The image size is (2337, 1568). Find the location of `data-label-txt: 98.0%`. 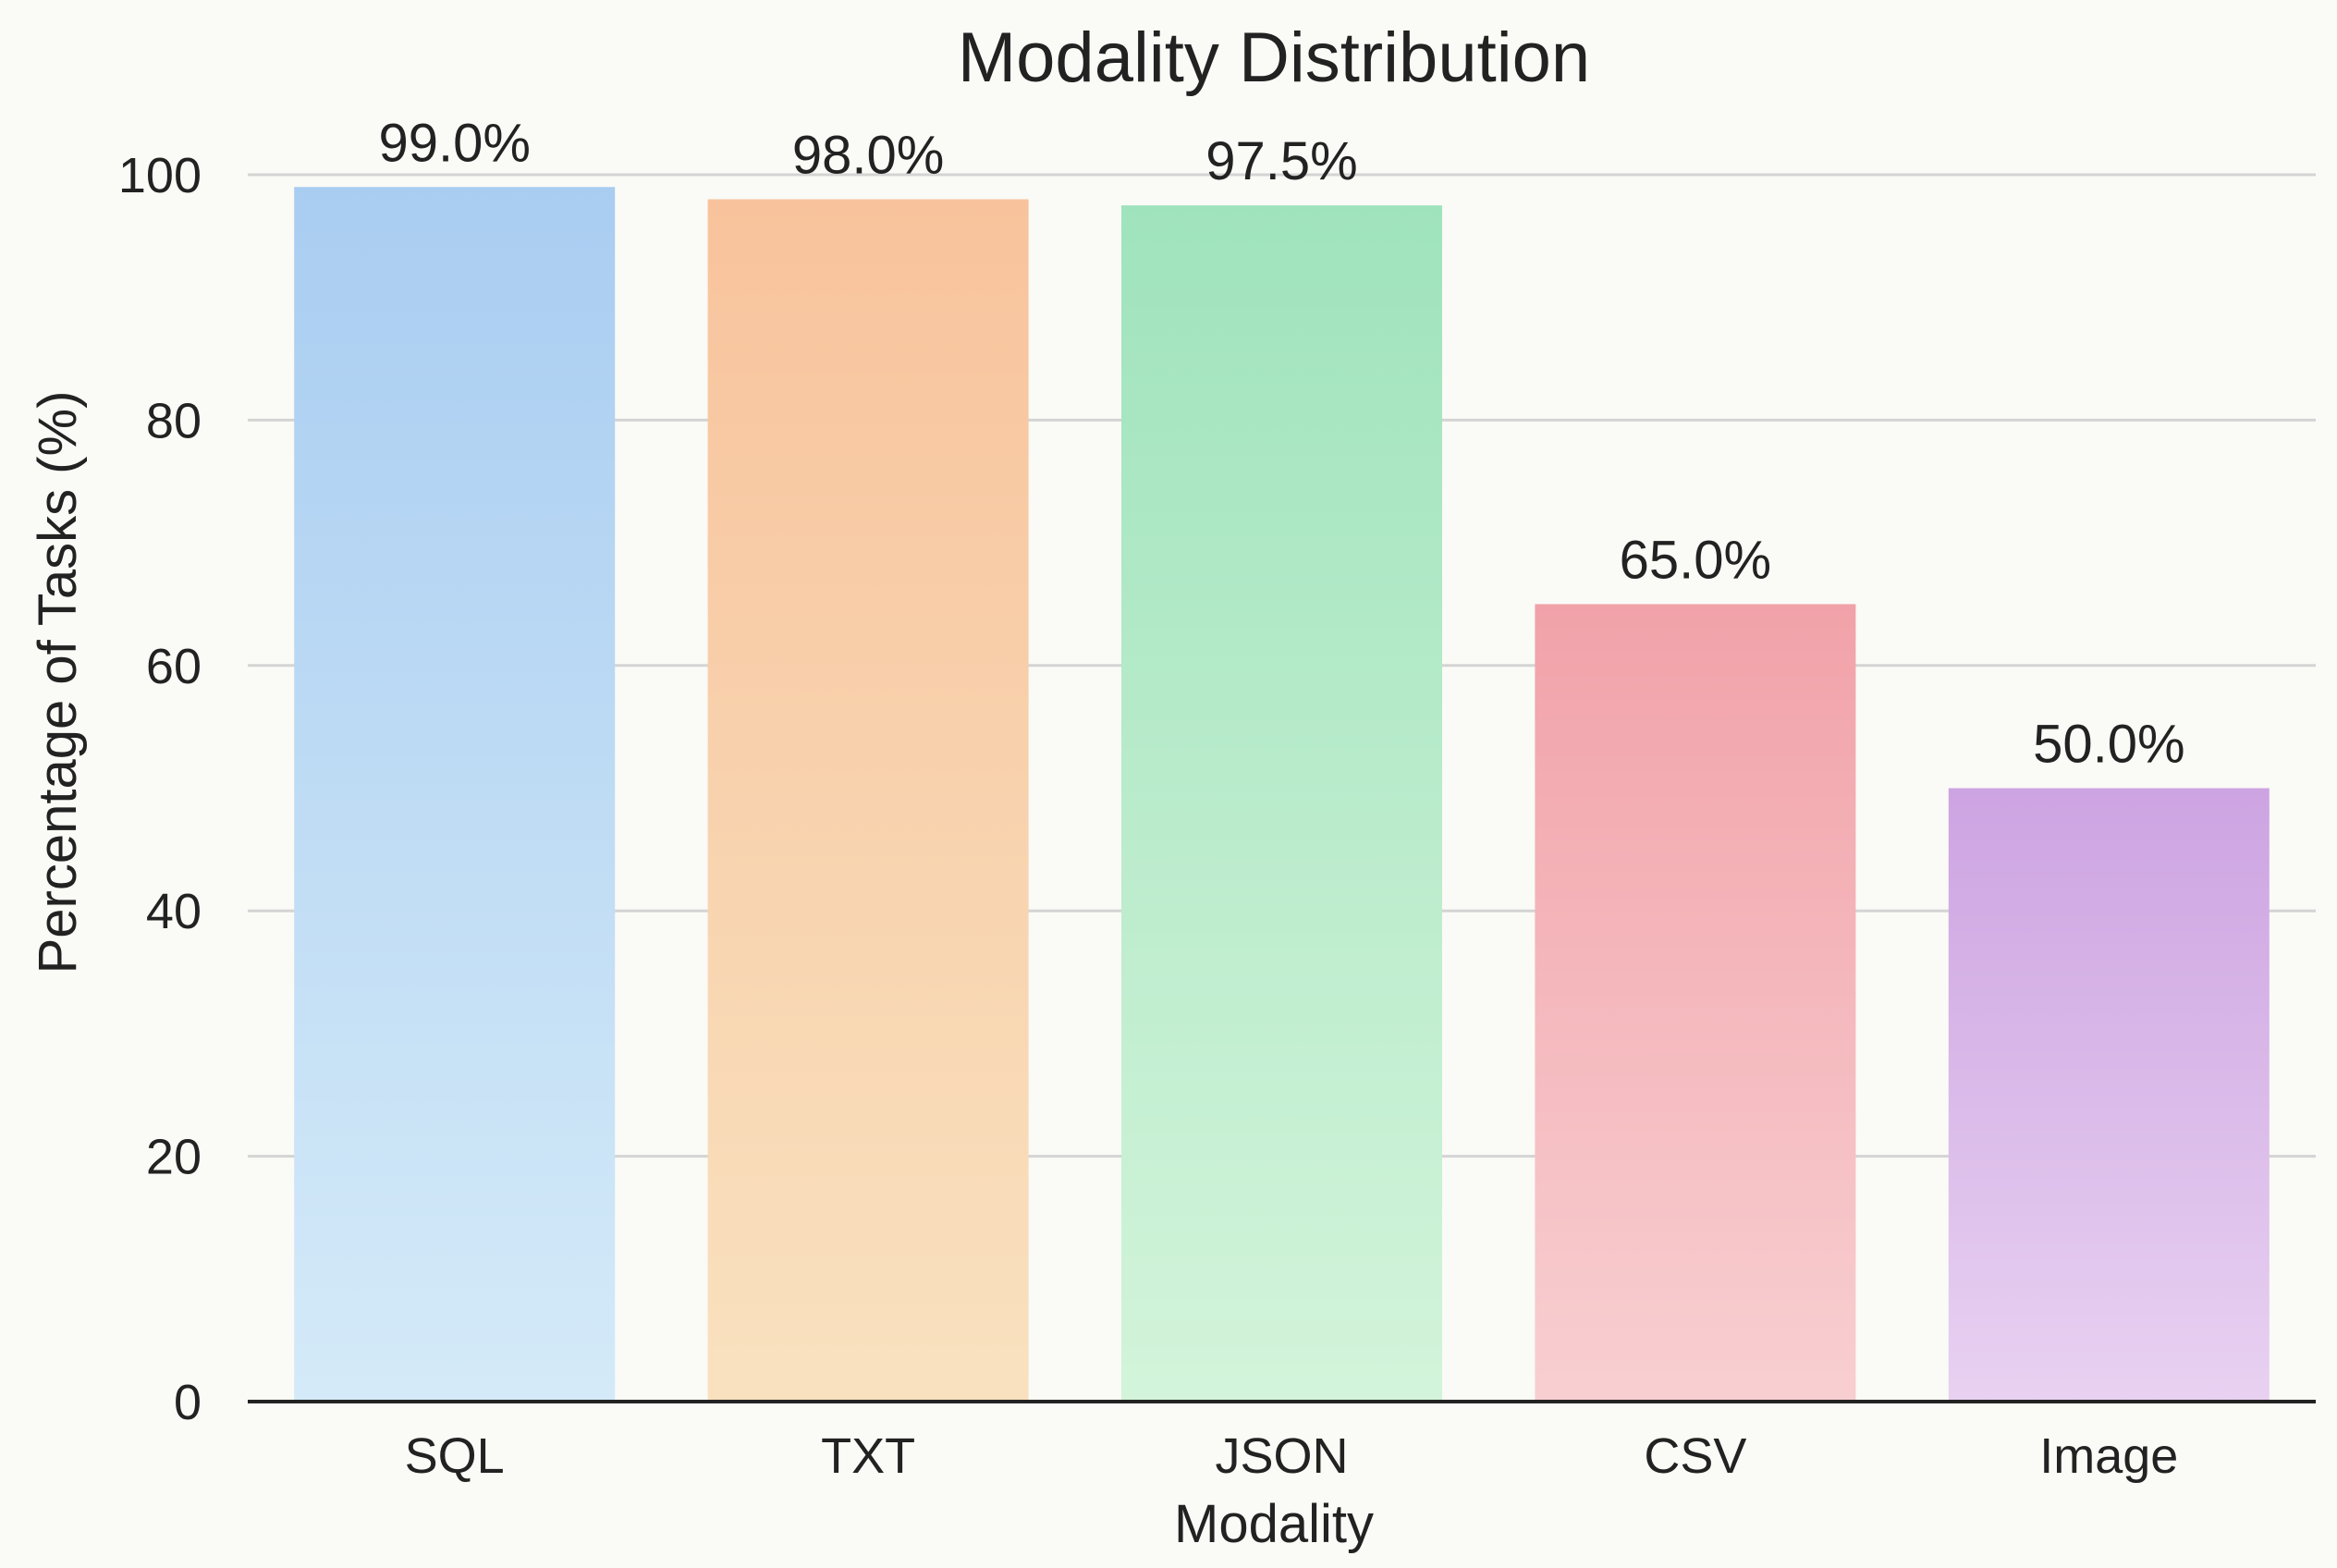

data-label-txt: 98.0% is located at coordinates (868, 156).